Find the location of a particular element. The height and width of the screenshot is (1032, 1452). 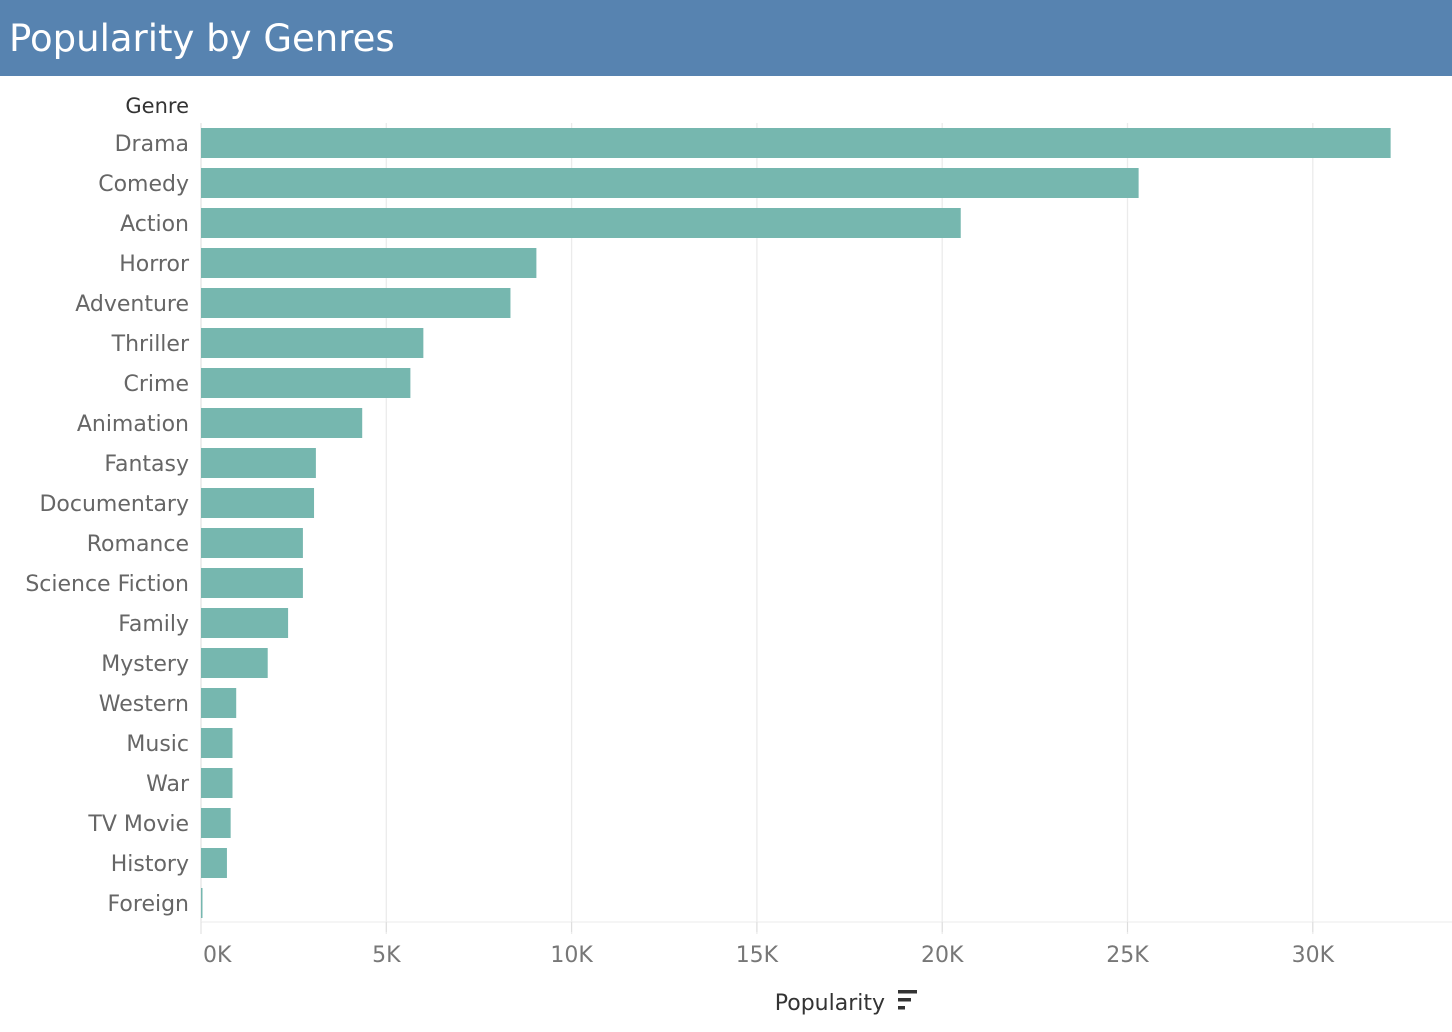

category-label: Thriller is located at coordinates (150, 344).